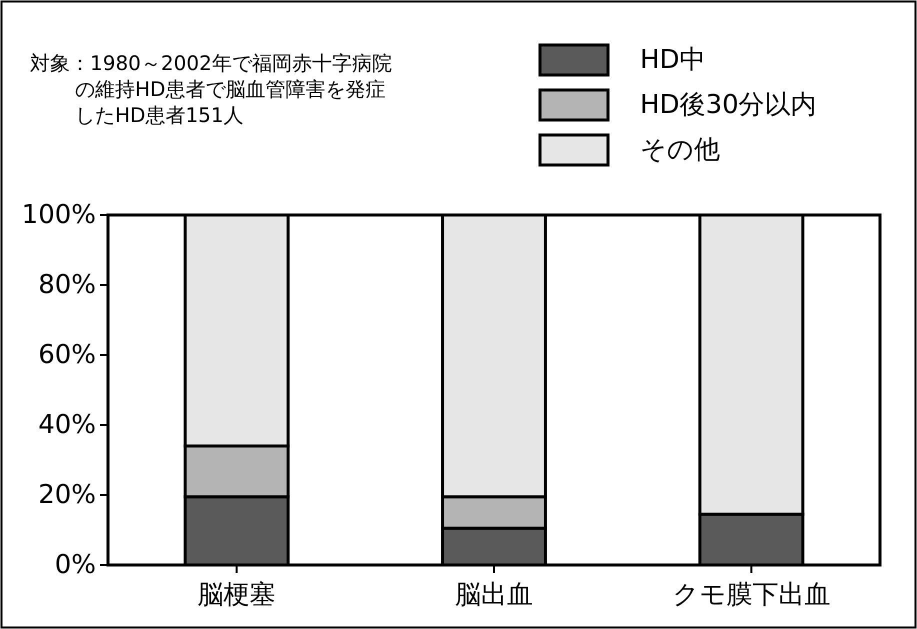 The height and width of the screenshot is (629, 917). I want to click on y-tick-label: 60%, so click(67, 355).